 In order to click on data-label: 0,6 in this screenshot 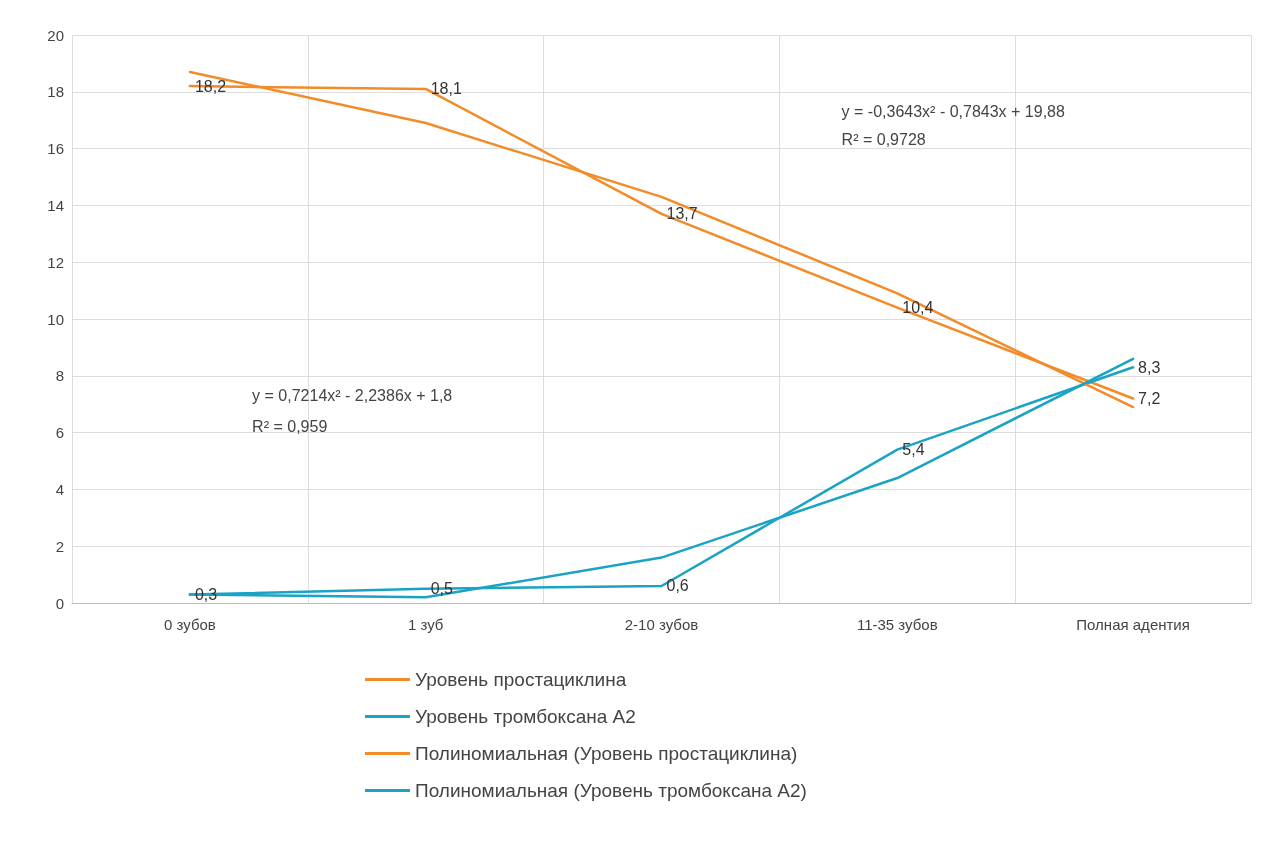, I will do `click(677, 586)`.